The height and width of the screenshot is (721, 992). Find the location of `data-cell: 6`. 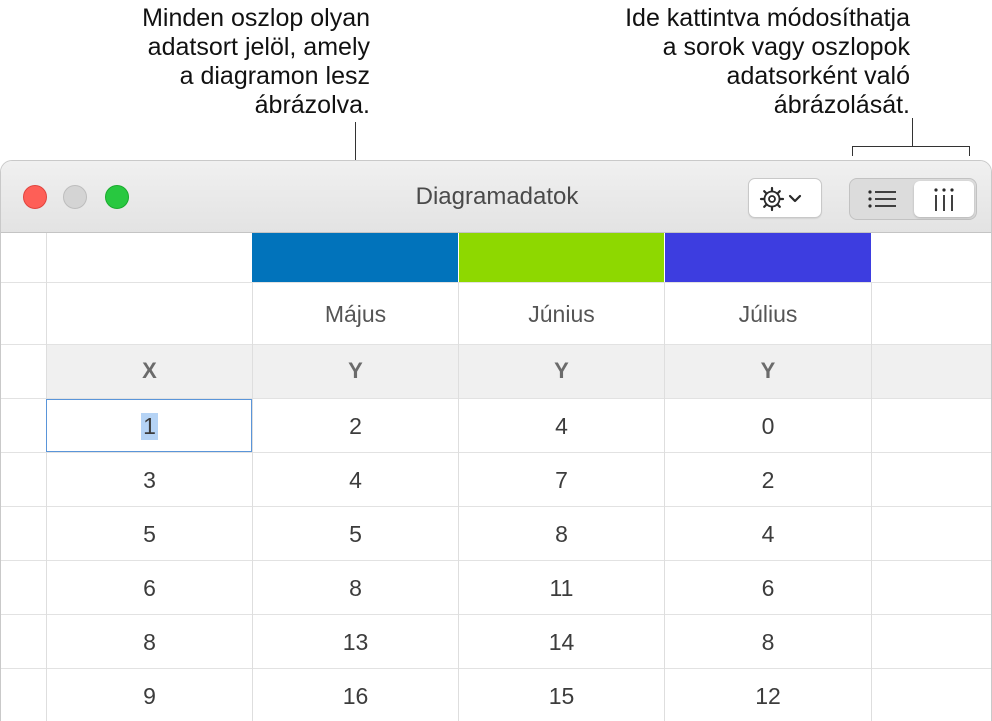

data-cell: 6 is located at coordinates (768, 587).